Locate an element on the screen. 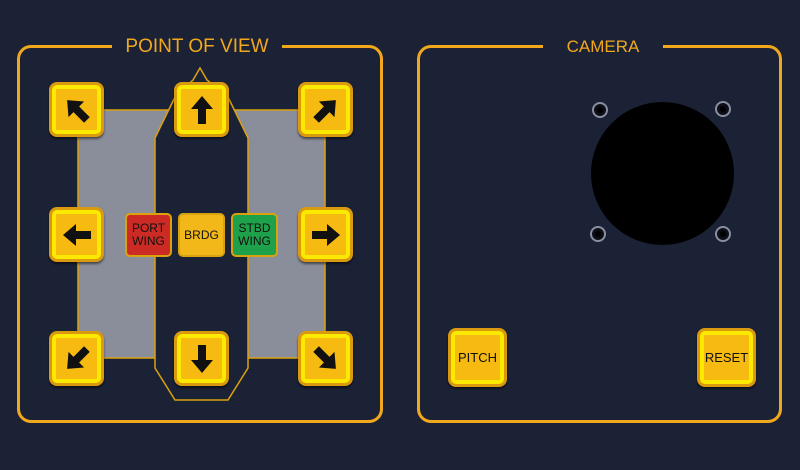 This screenshot has width=800, height=470. arrow-up-right-button is located at coordinates (325, 109).